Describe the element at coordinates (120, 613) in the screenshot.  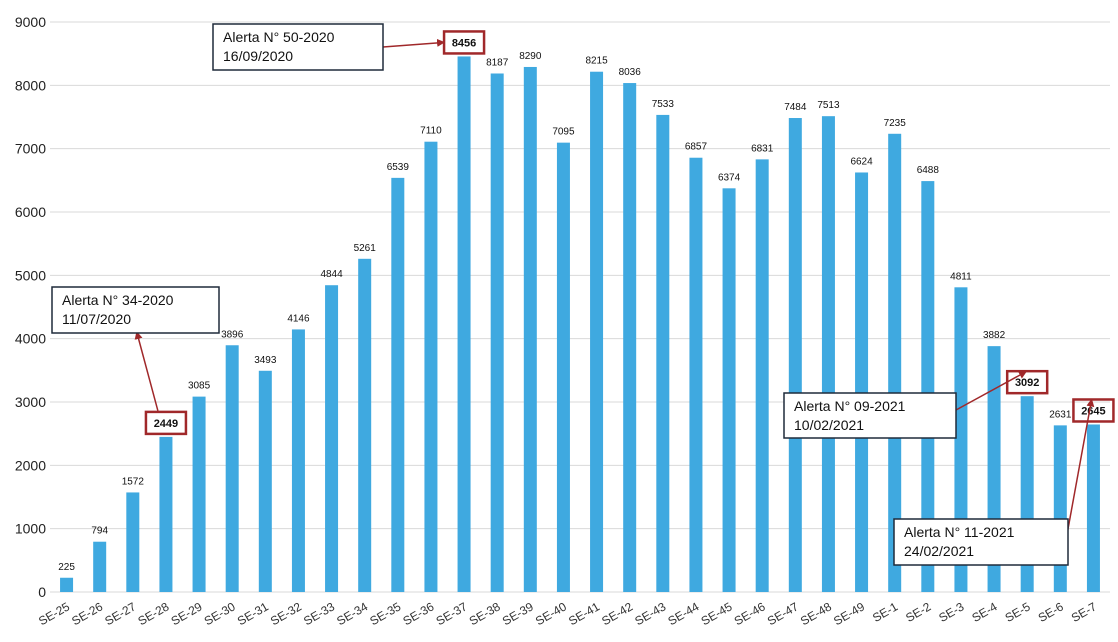
I see `x-tick-label: SE-27` at that location.